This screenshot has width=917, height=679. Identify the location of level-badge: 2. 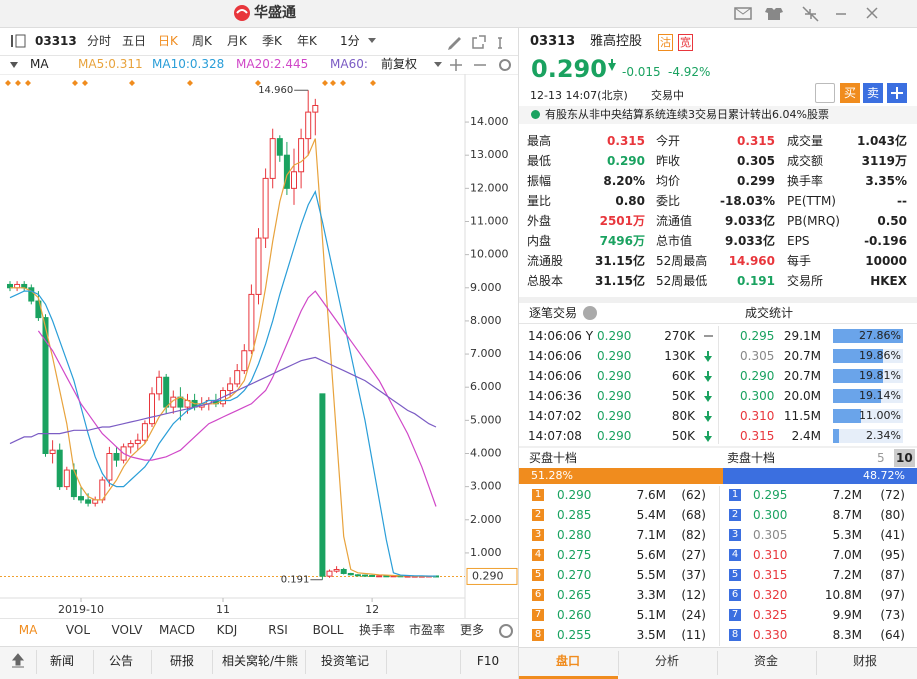
(735, 515).